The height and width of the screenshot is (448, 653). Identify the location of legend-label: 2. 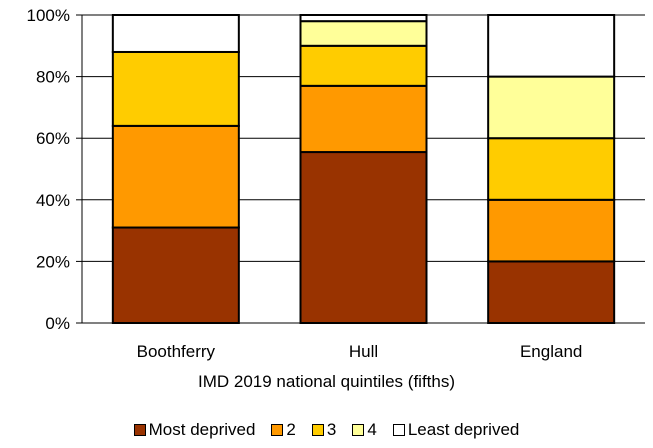
(291, 429).